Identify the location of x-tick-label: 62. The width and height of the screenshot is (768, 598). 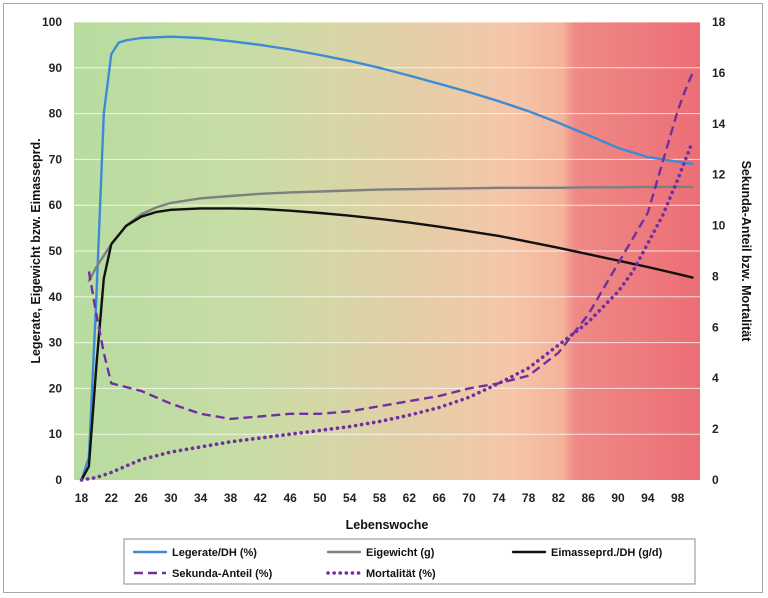
(410, 498).